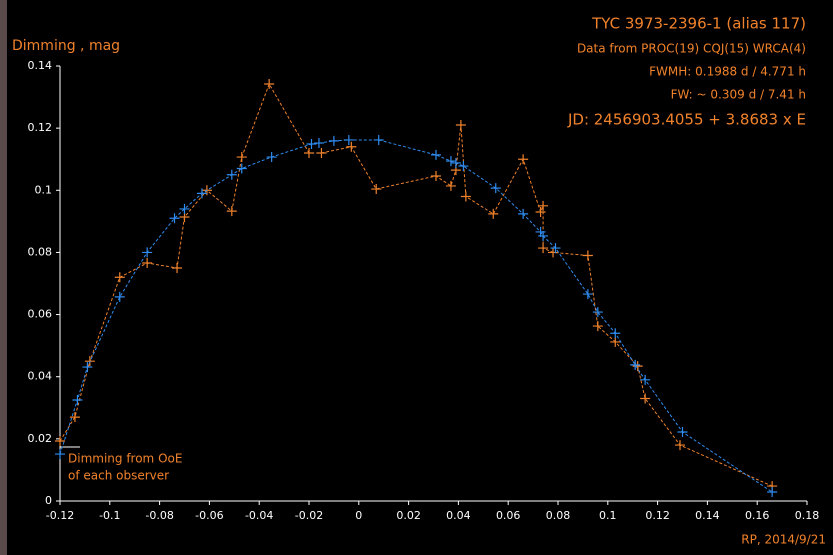 This screenshot has width=833, height=555. Describe the element at coordinates (698, 24) in the screenshot. I see `chart-title: TYC 3973-2396-1 (alias 117)` at that location.